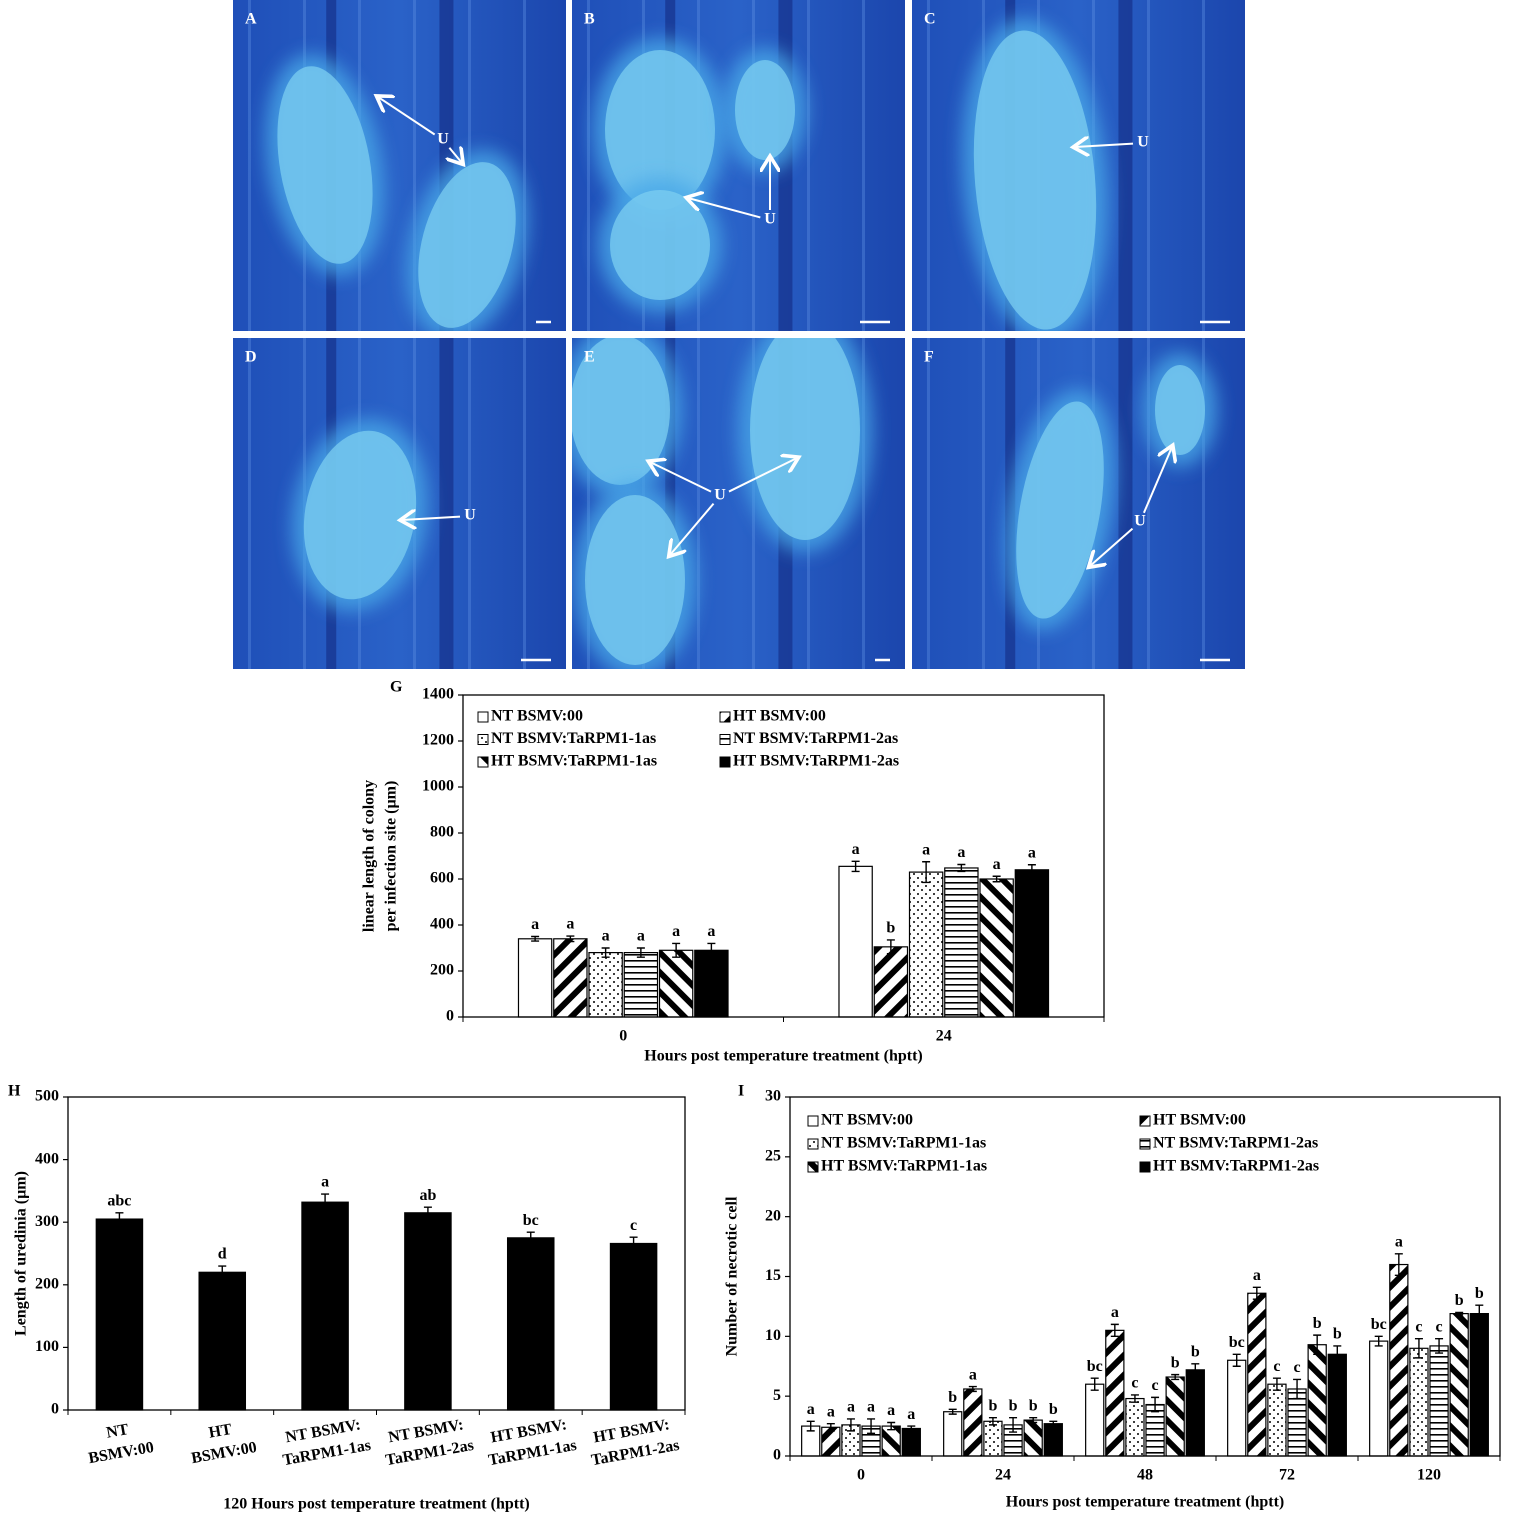  What do you see at coordinates (741, 1091) in the screenshot?
I see `panel-label: I` at bounding box center [741, 1091].